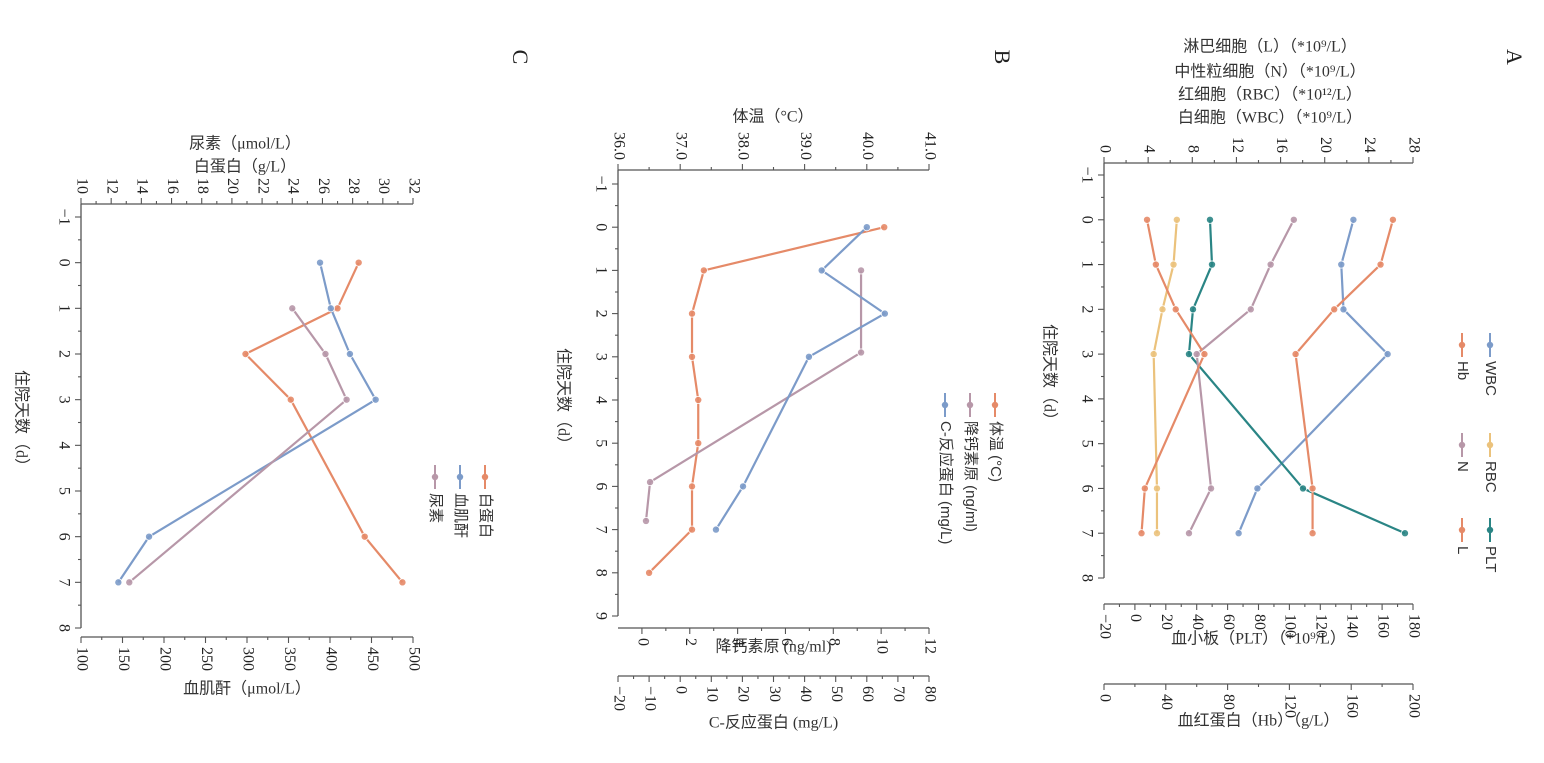 This screenshot has width=1544, height=763. What do you see at coordinates (867, 694) in the screenshot?
I see `bottom-tick-label: 60` at bounding box center [867, 694].